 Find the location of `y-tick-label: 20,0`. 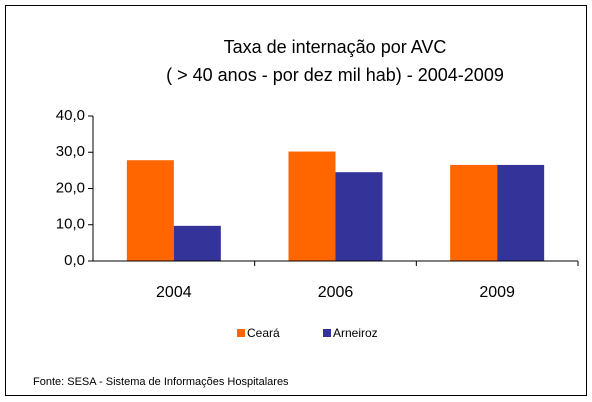

y-tick-label: 20,0 is located at coordinates (70, 187).